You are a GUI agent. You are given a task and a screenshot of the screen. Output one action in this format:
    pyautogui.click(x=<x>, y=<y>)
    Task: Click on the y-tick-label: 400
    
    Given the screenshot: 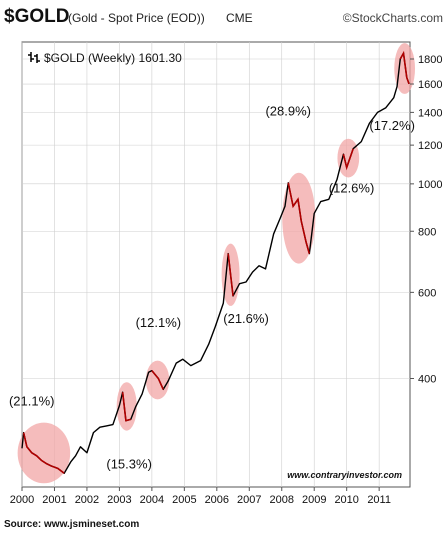 What is the action you would take?
    pyautogui.click(x=427, y=379)
    